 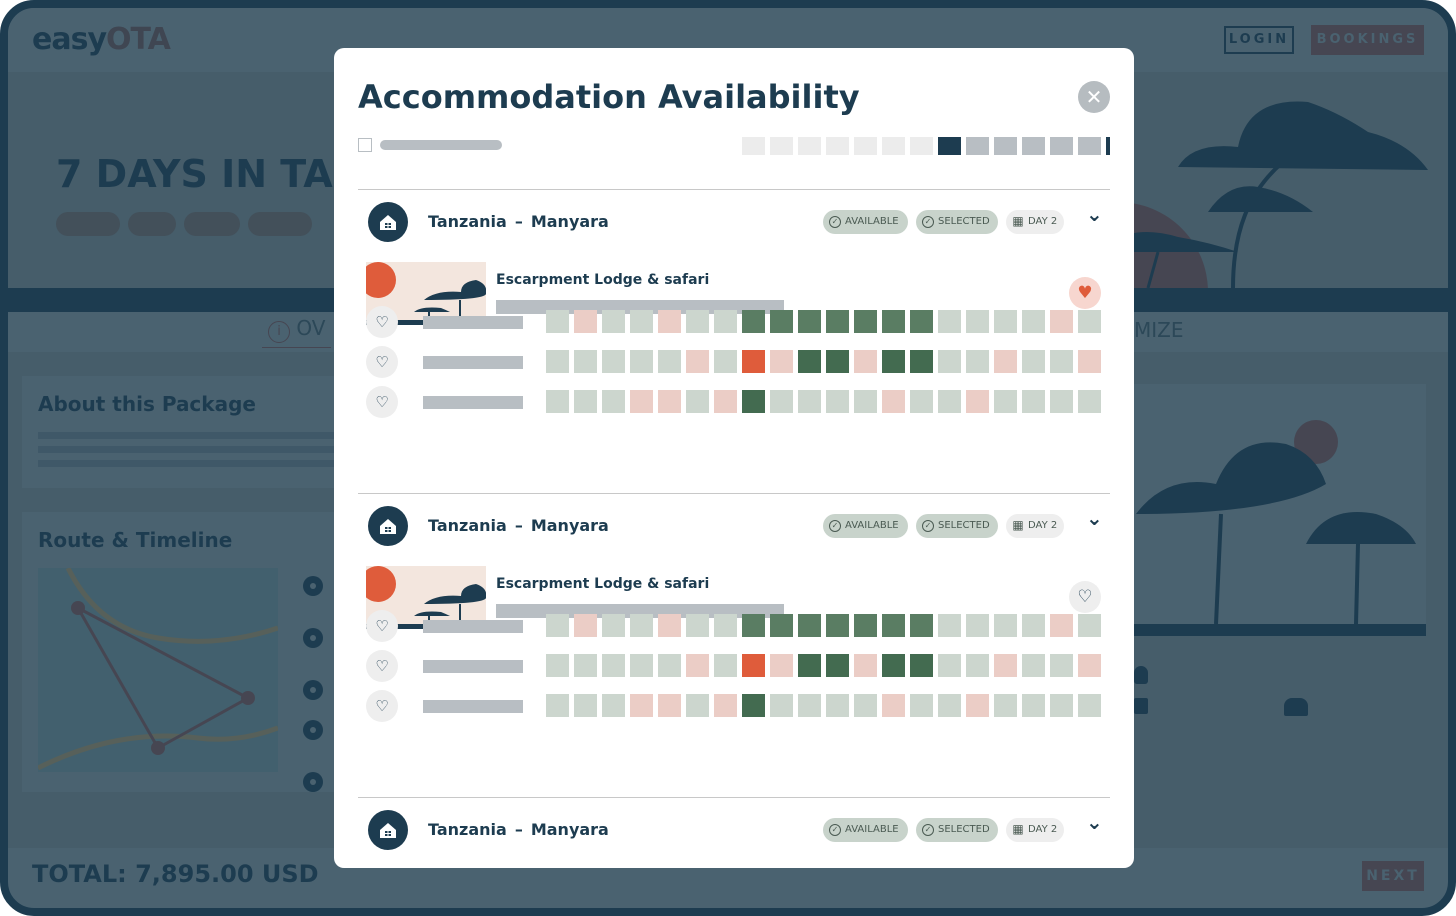 I want to click on login-button: LOGIN, so click(x=1259, y=40).